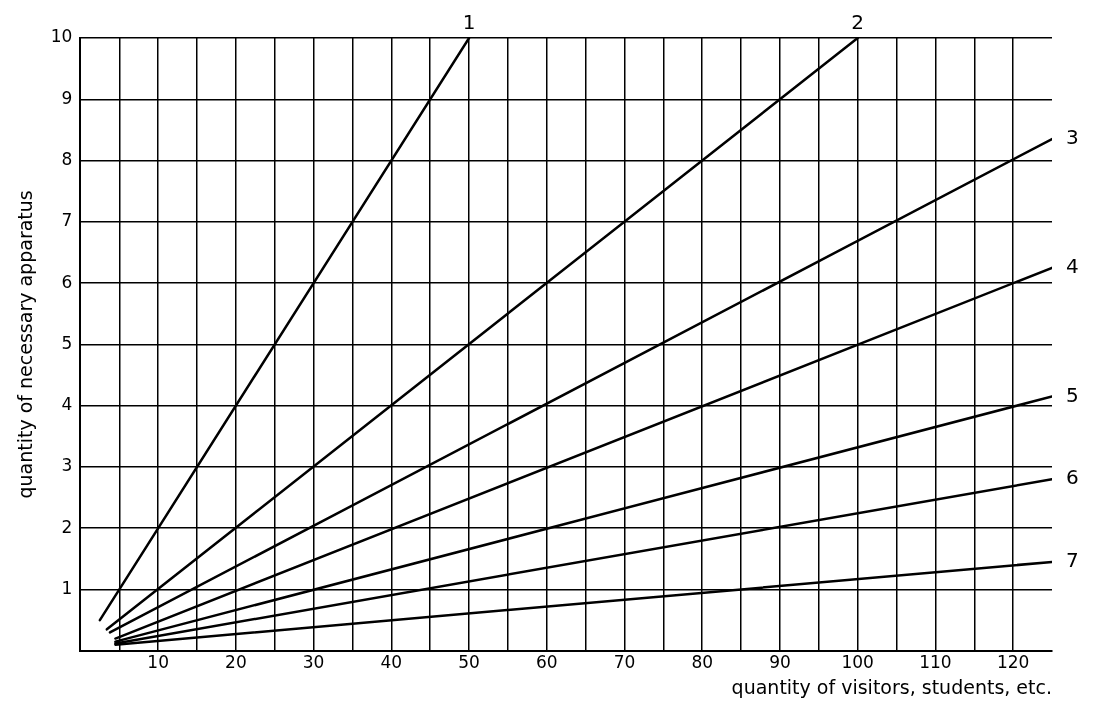 Image resolution: width=1100 pixels, height=716 pixels. I want to click on x-axis-title: quantity of visitors, students, etc., so click(891, 686).